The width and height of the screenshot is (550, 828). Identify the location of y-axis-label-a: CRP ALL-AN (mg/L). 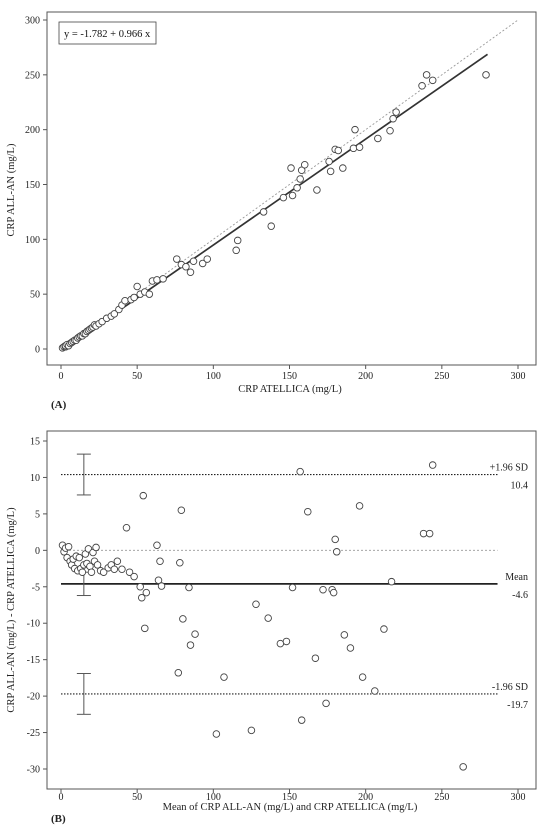
(11, 189).